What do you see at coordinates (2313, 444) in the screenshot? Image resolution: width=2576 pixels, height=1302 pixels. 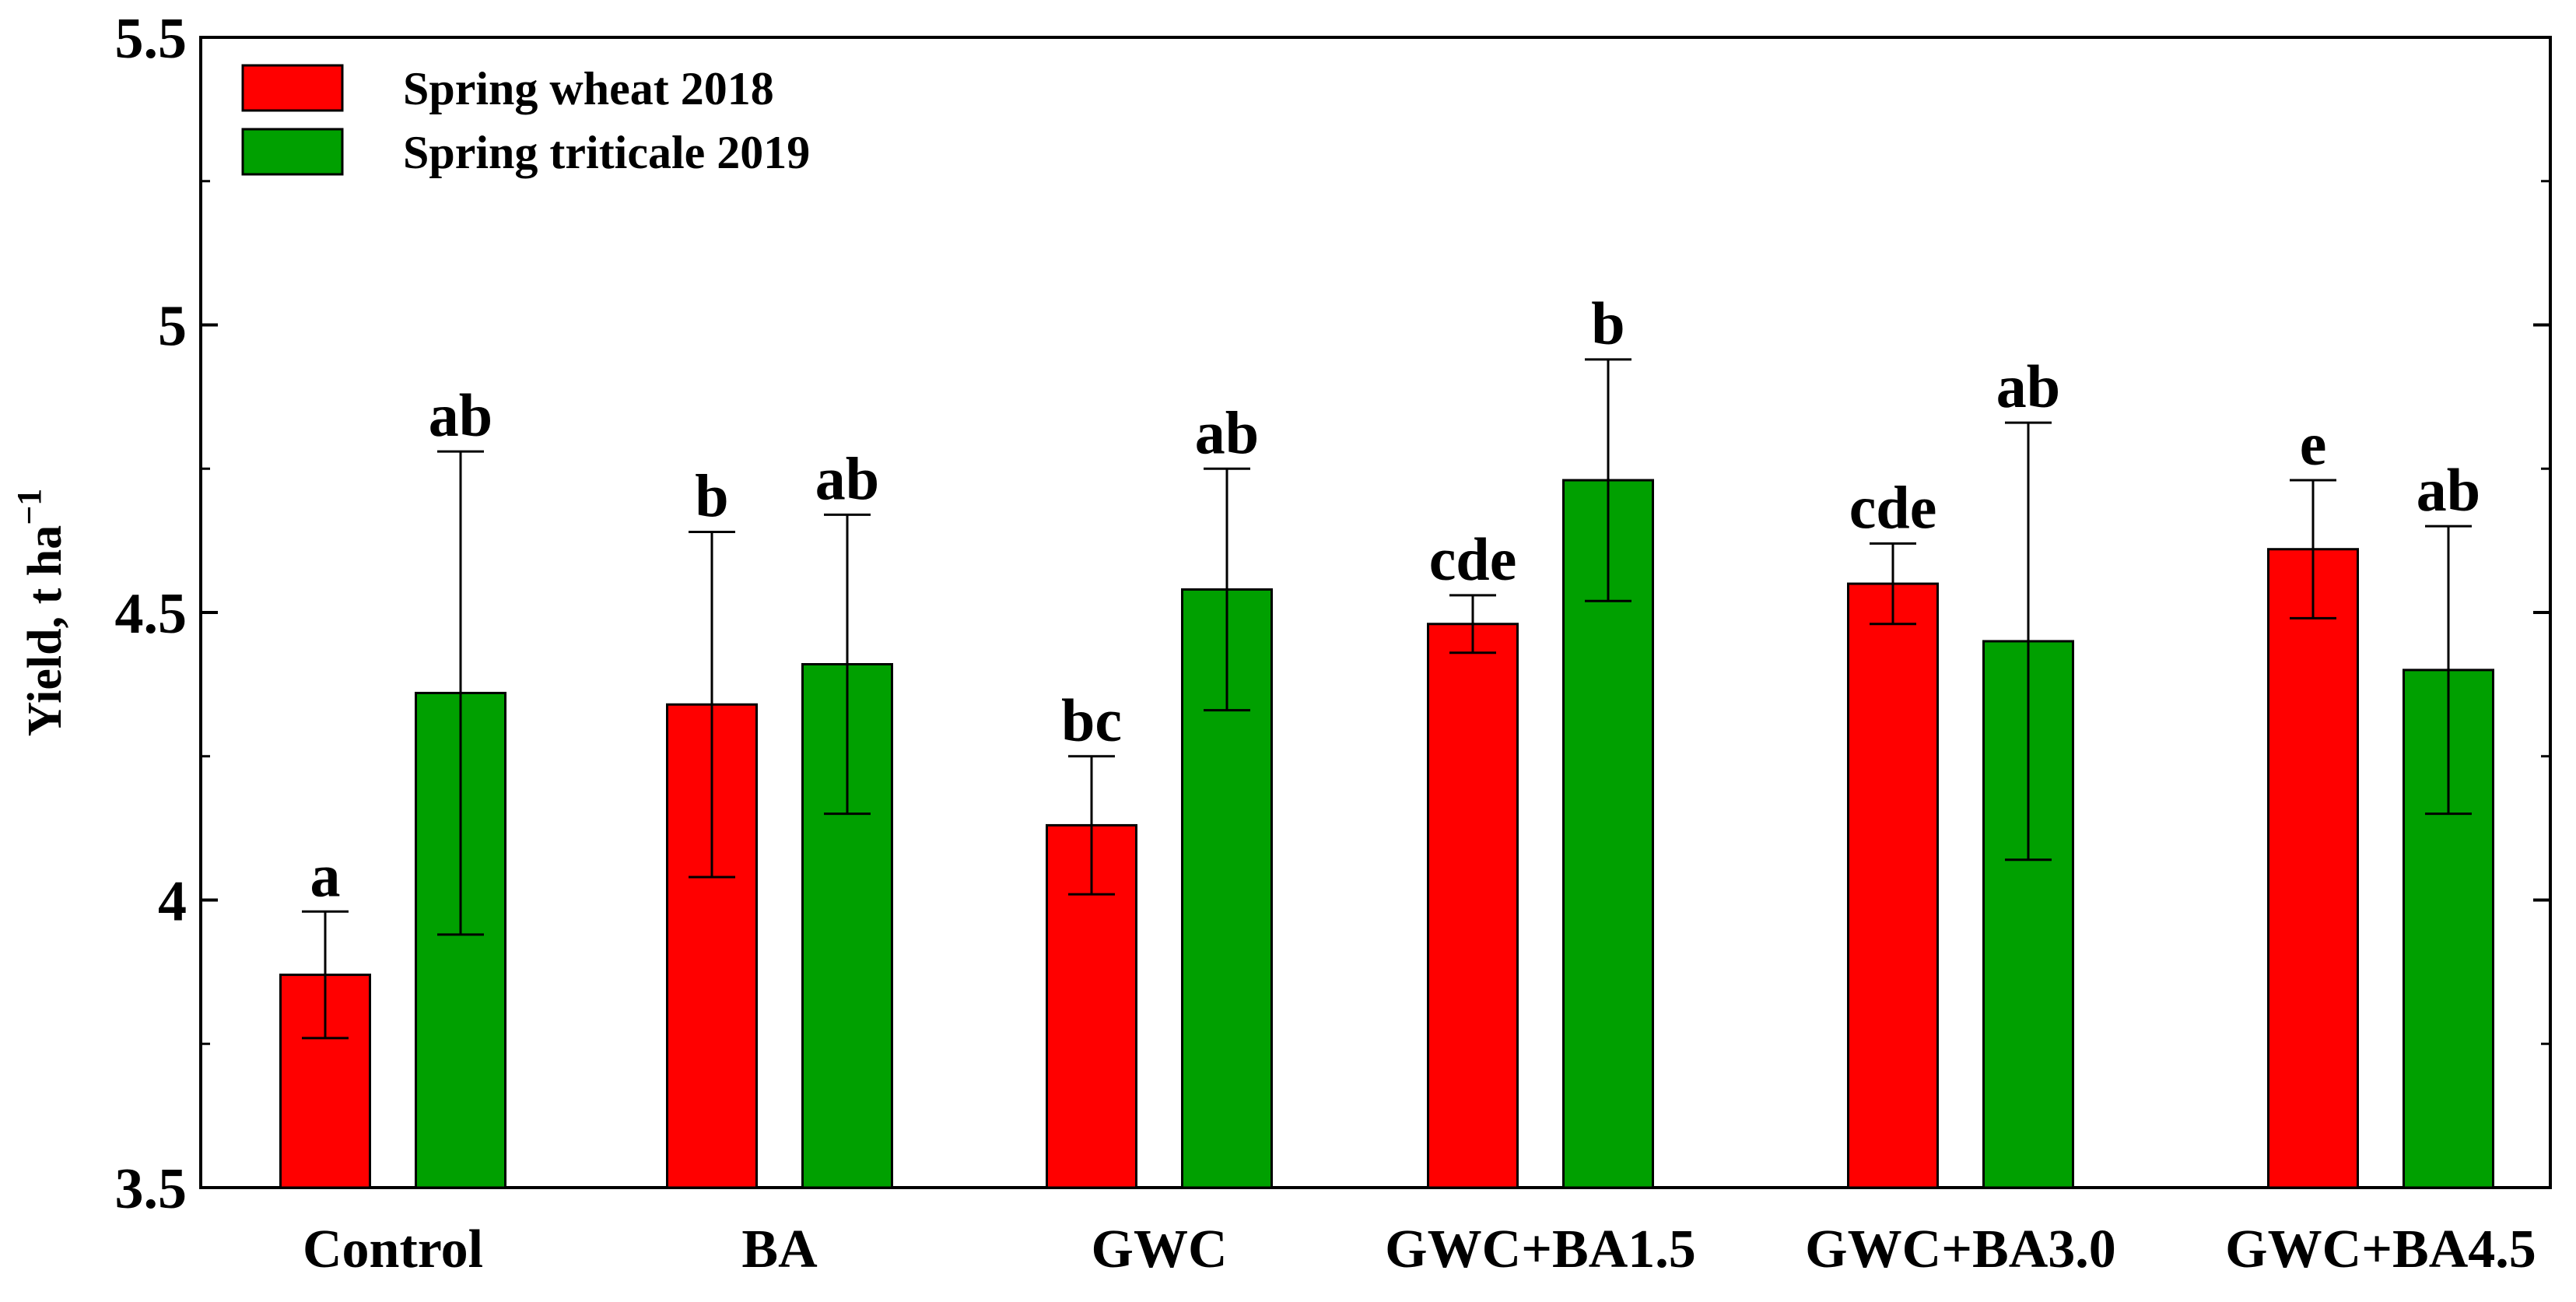 I see `significance-label: e` at bounding box center [2313, 444].